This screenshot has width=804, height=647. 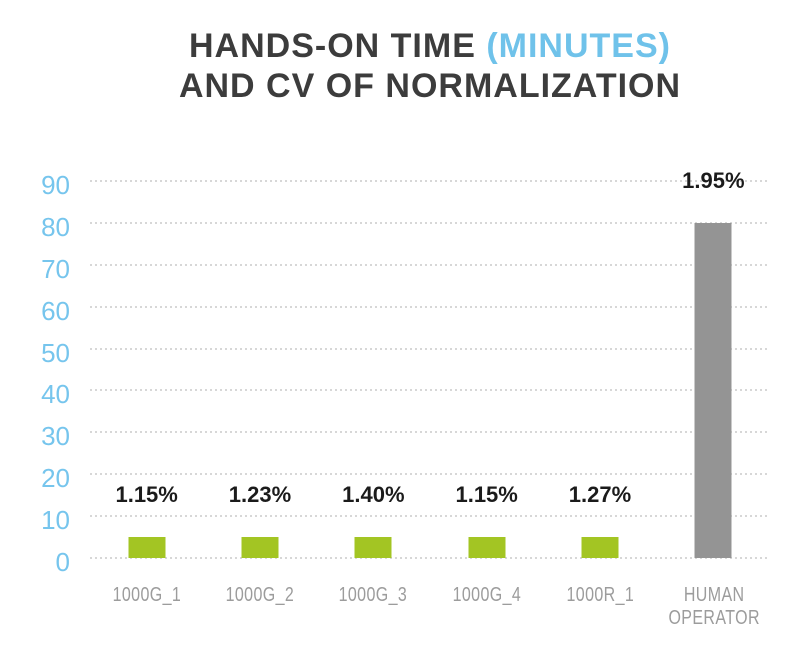 I want to click on chart-title-line1: HANDS-ON TIME (MINUTES), so click(x=430, y=46).